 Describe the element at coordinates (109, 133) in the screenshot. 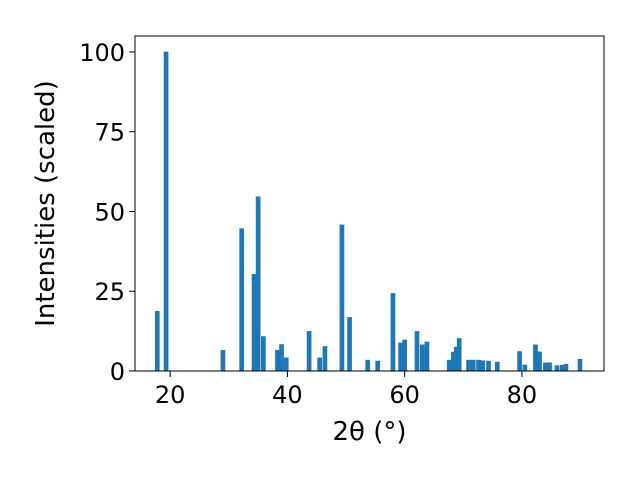

I see `y-tick-label: 75` at that location.